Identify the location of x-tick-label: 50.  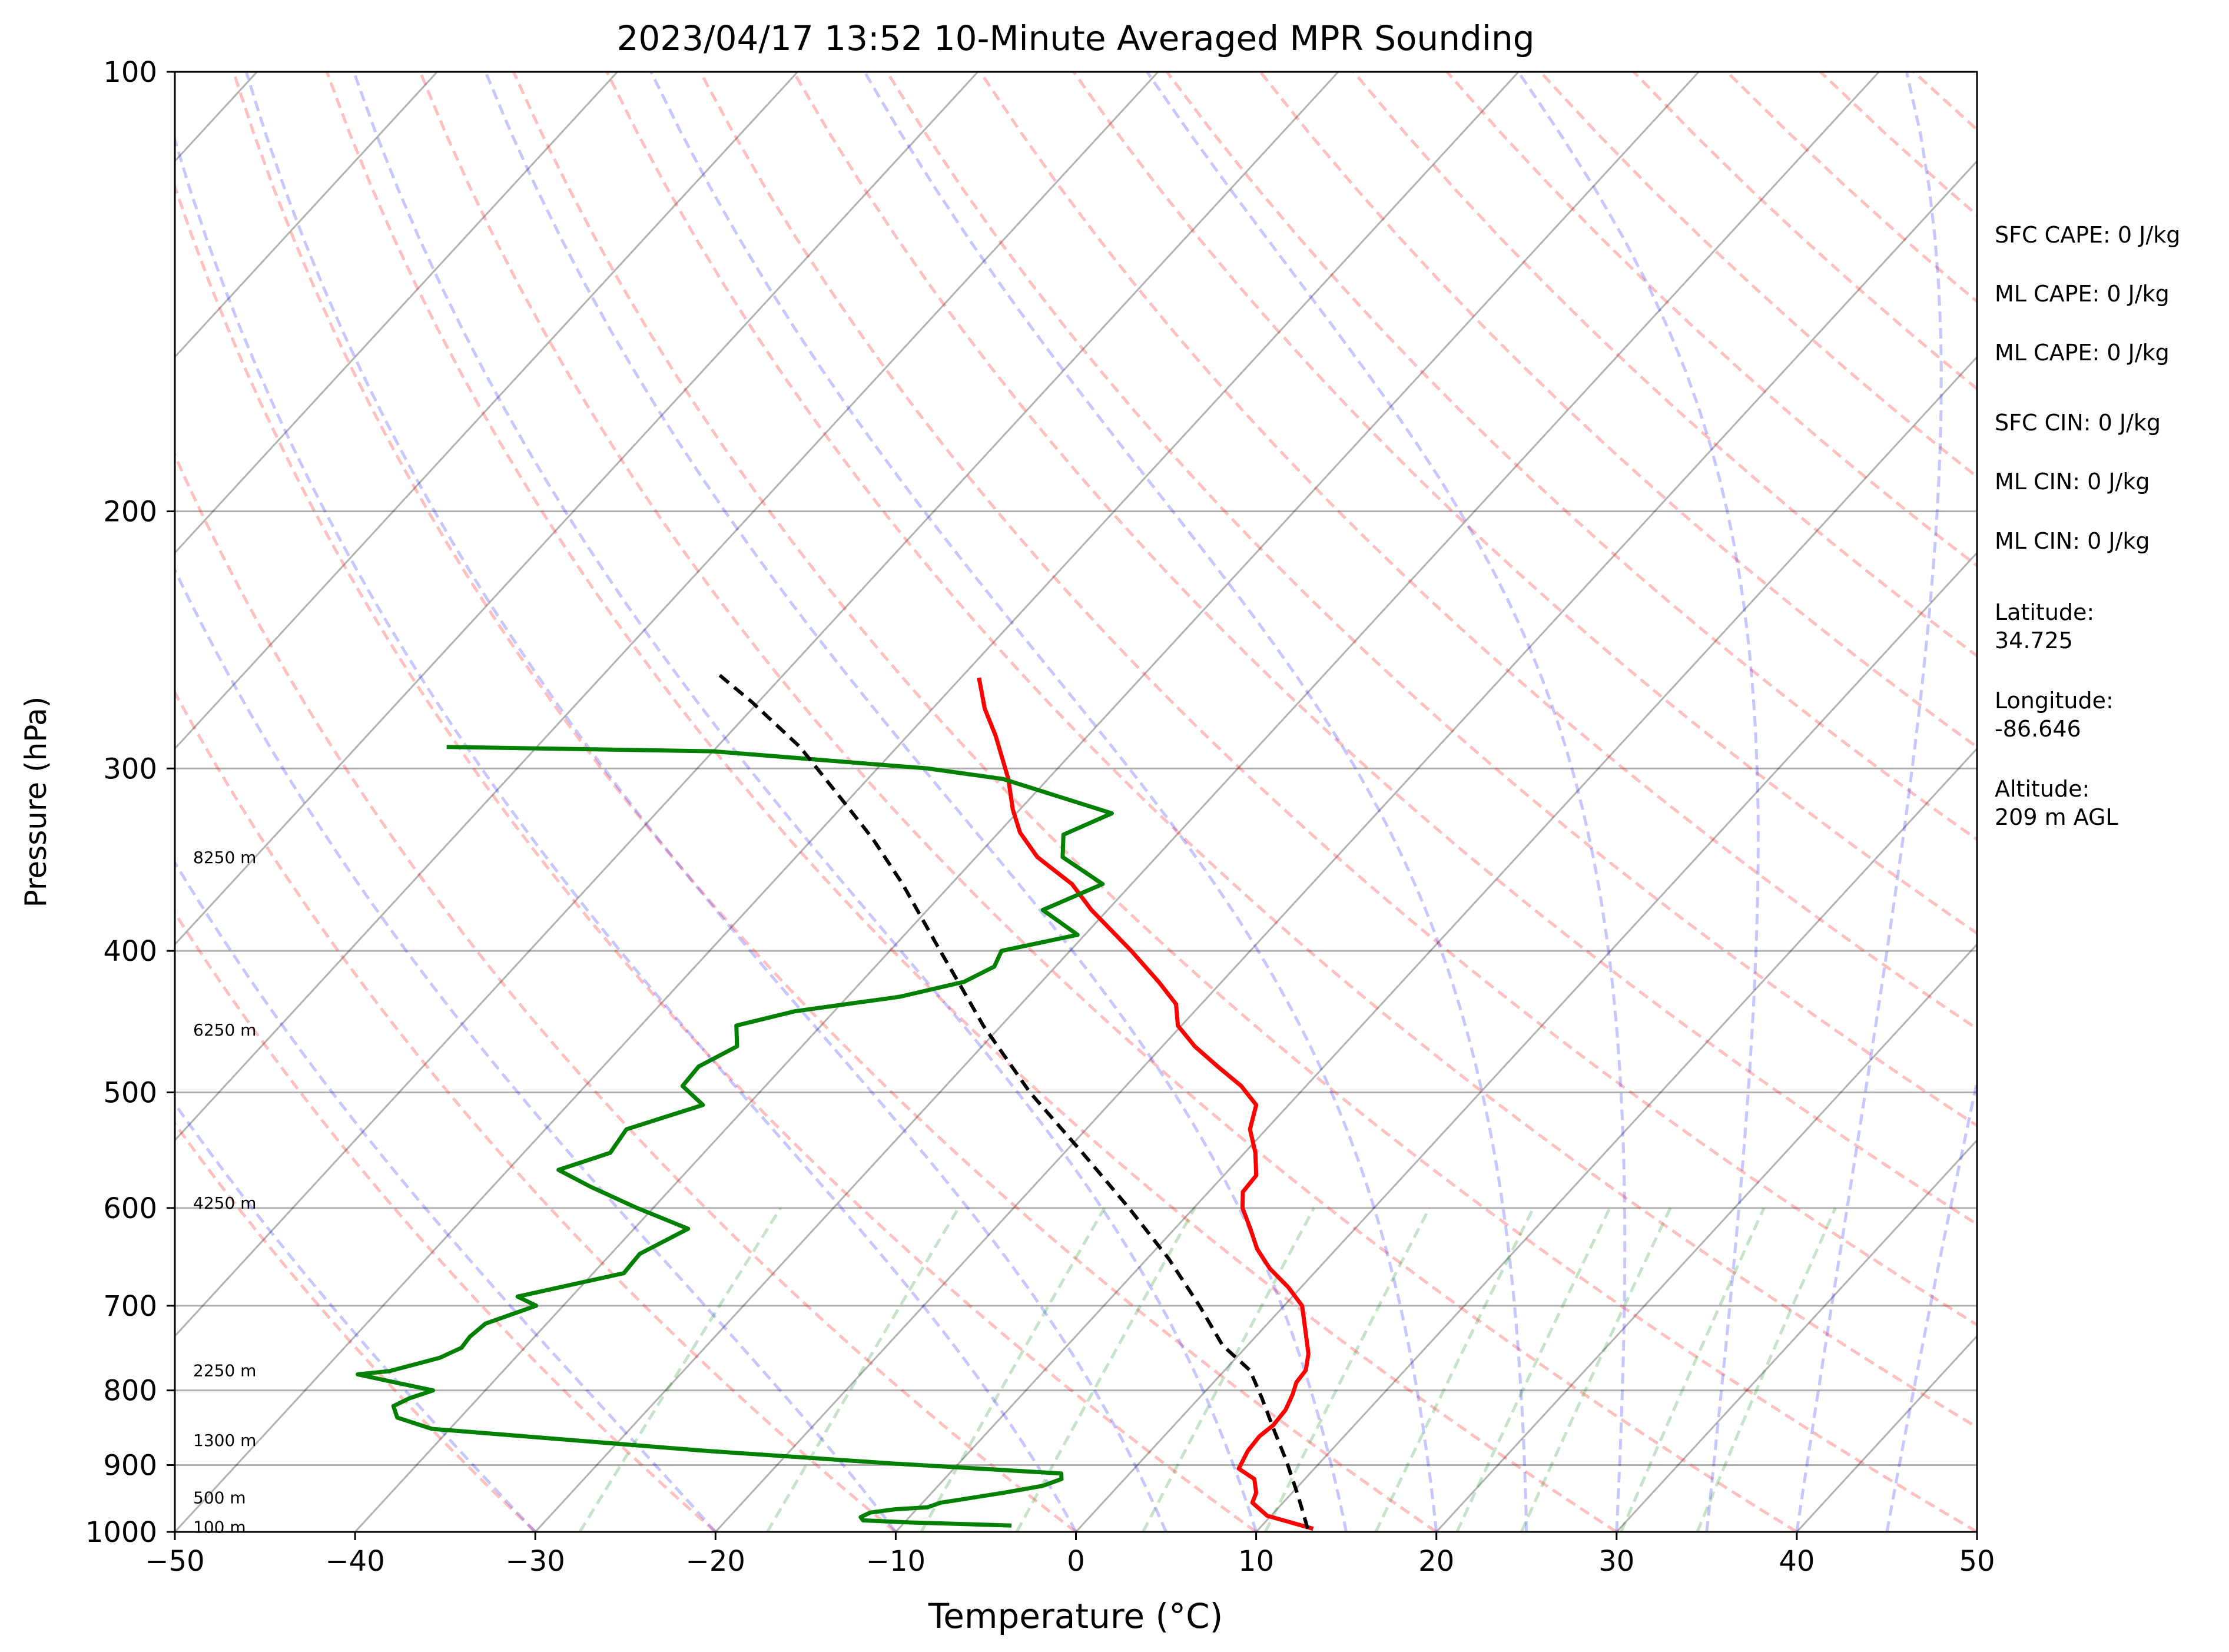
(1977, 1561).